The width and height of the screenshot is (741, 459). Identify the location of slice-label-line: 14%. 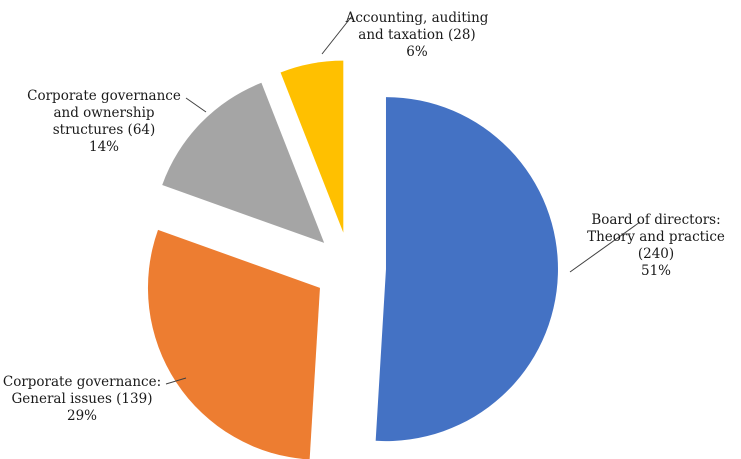
(104, 147).